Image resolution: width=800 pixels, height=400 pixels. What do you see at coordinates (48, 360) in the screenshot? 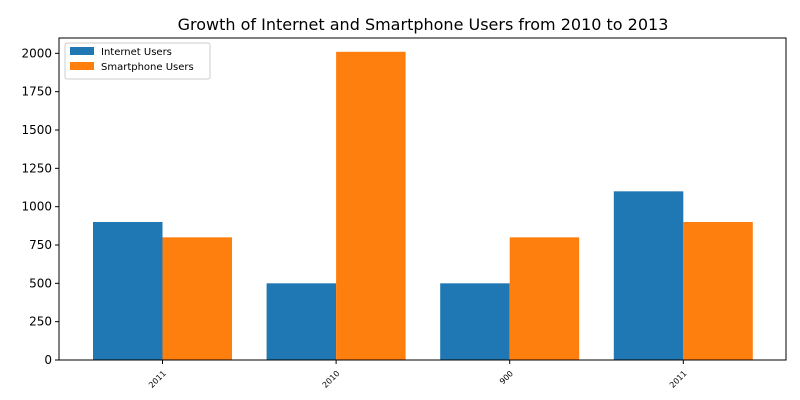
I see `y-tick-label: 0` at bounding box center [48, 360].